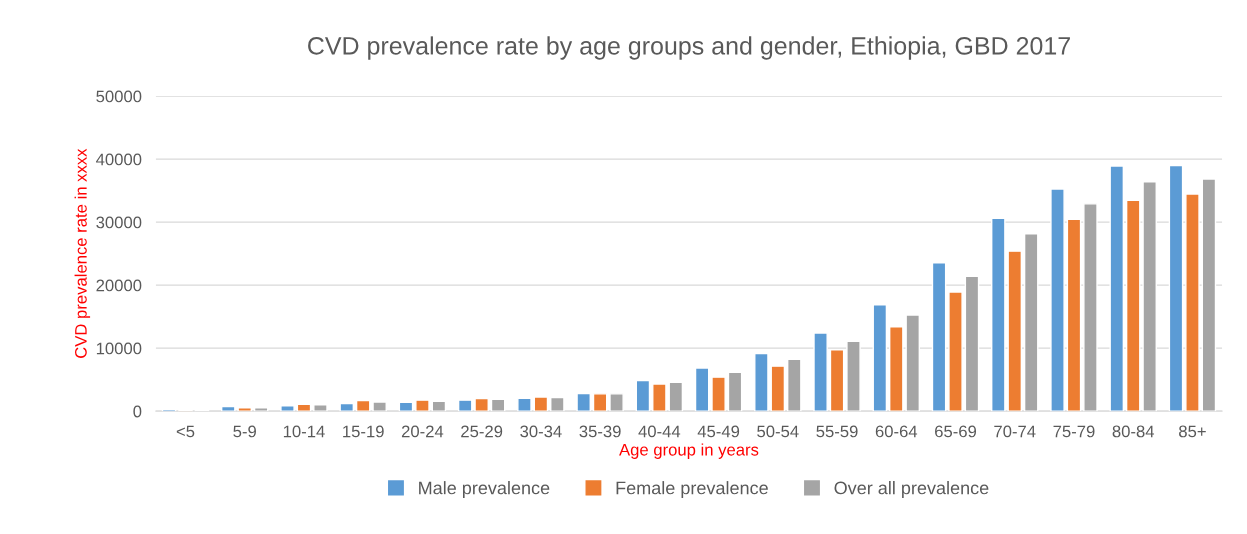 Image resolution: width=1247 pixels, height=534 pixels. I want to click on legend-label: Over all prevalence, so click(911, 489).